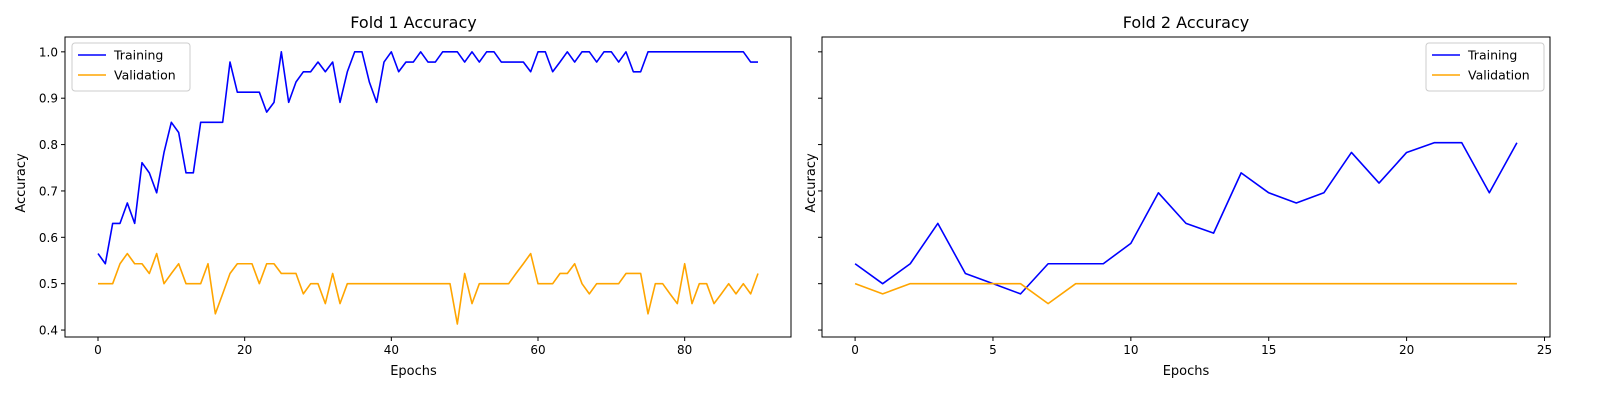 The image size is (1600, 400). What do you see at coordinates (1268, 350) in the screenshot?
I see `fold-2-xtick-label: 15` at bounding box center [1268, 350].